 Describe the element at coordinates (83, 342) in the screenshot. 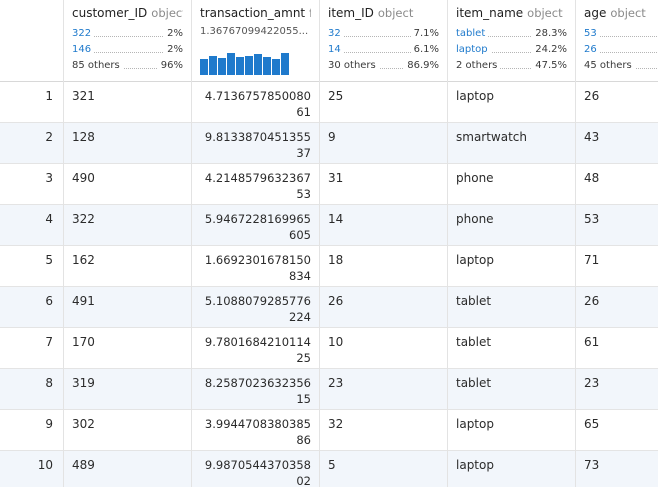

I see `cell-value: 170` at that location.